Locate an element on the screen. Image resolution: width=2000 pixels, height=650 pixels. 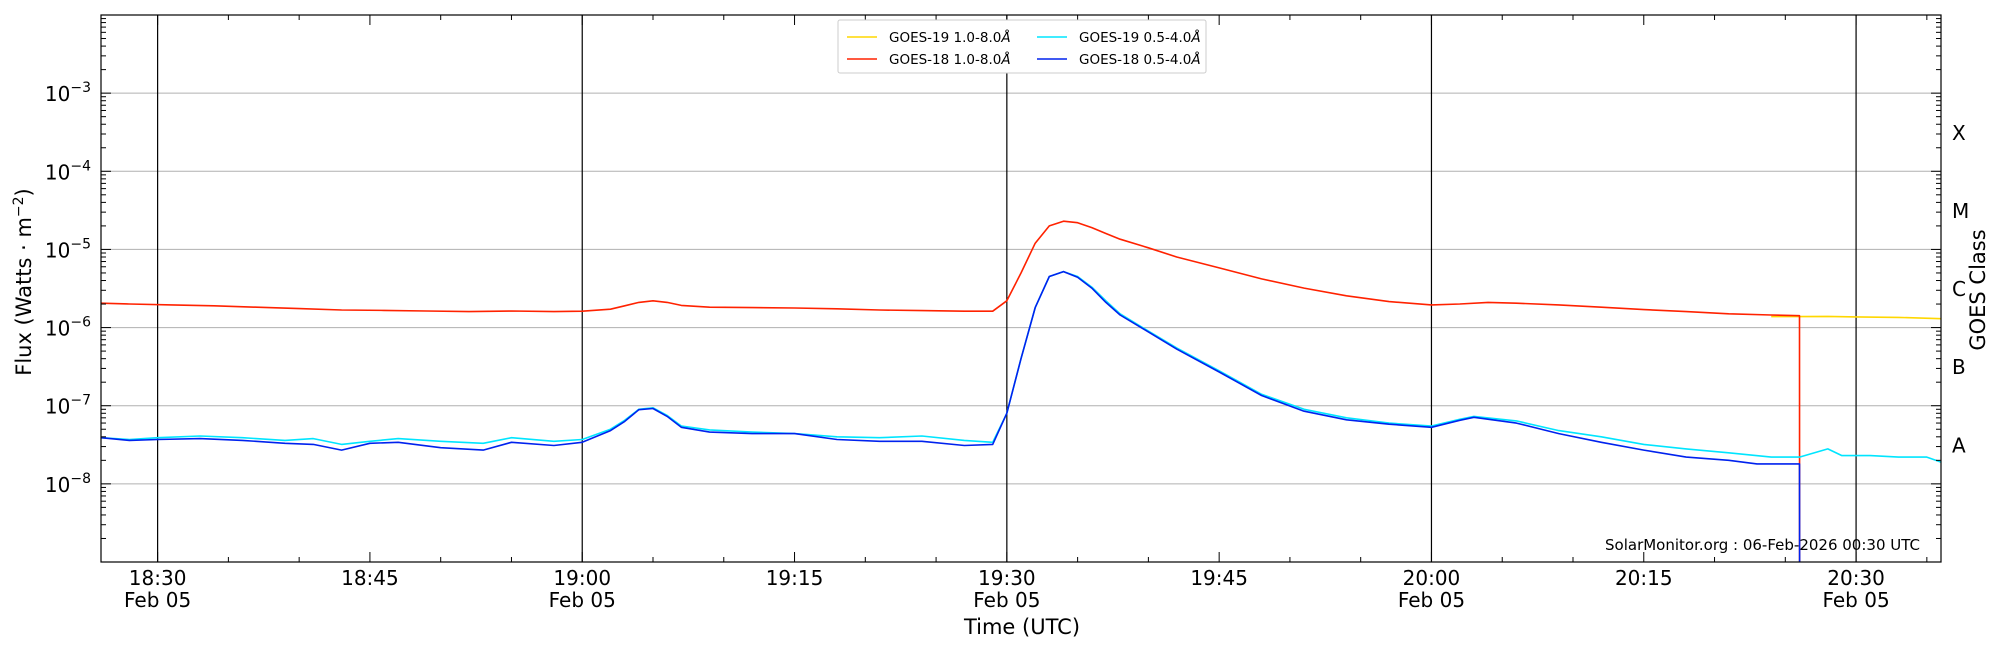
y-tick-exponent: −8 is located at coordinates (80, 479).